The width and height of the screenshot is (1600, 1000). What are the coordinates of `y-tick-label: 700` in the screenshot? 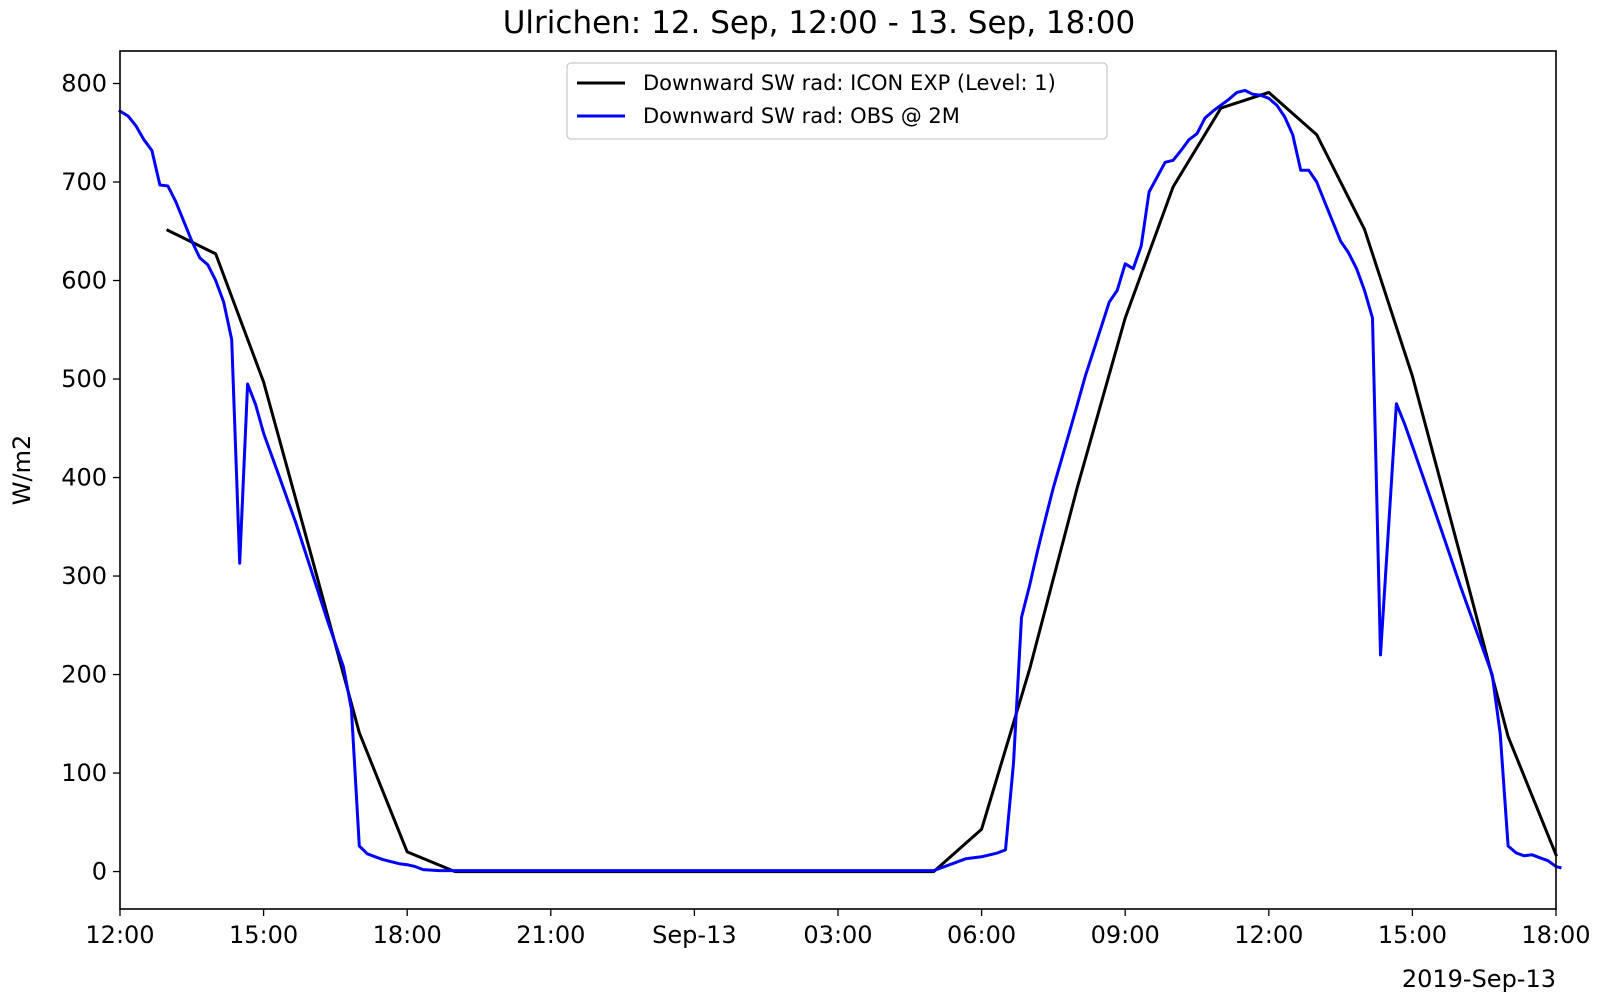 It's located at (84, 182).